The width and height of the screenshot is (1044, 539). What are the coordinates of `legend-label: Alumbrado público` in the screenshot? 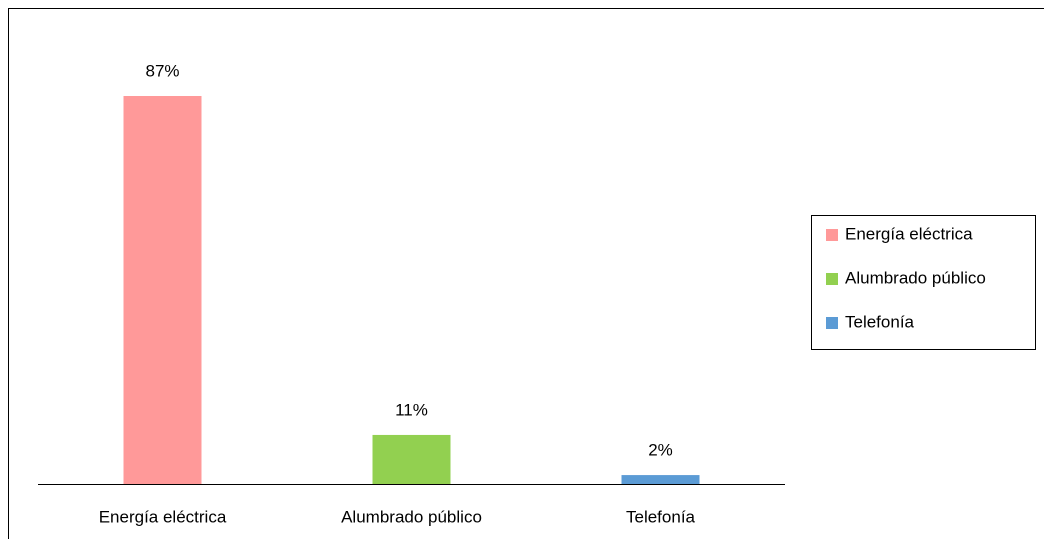 It's located at (915, 277).